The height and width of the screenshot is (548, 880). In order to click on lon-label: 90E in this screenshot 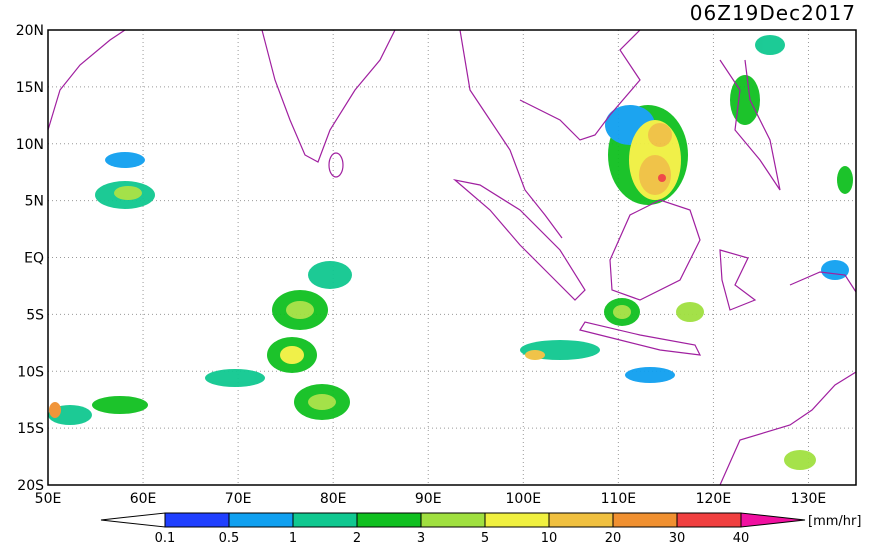, I will do `click(428, 499)`.